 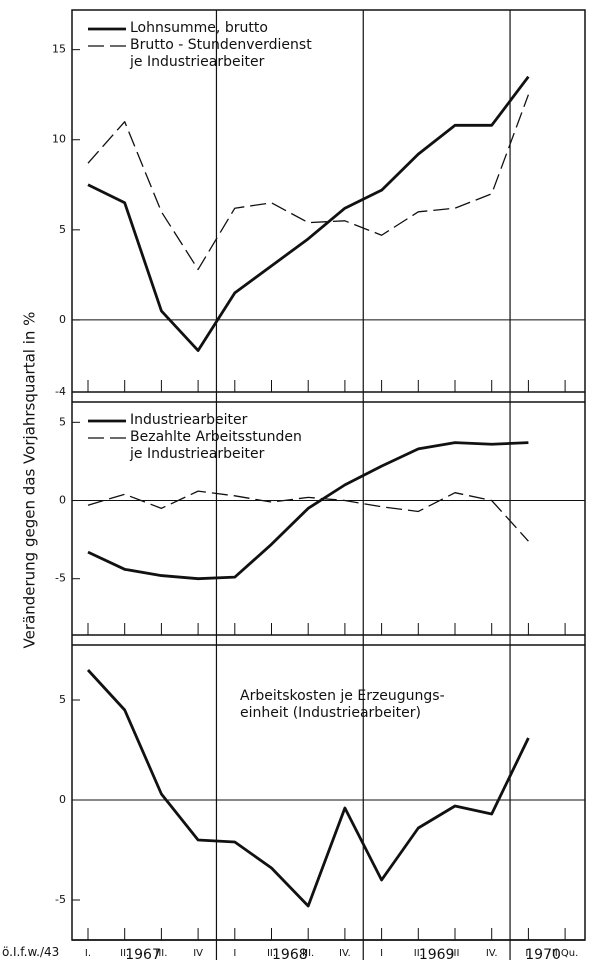 What do you see at coordinates (60, 391) in the screenshot?
I see `y-tick-label: -4` at bounding box center [60, 391].